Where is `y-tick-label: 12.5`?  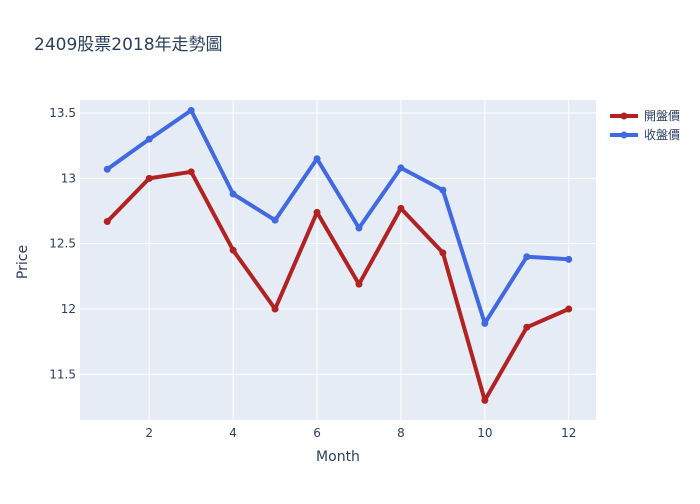
y-tick-label: 12.5 is located at coordinates (62, 244).